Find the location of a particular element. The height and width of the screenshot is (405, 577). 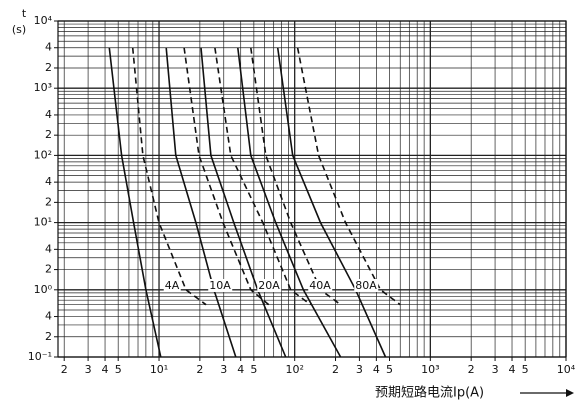

y-tick-label: 10⁴ is located at coordinates (43, 20).